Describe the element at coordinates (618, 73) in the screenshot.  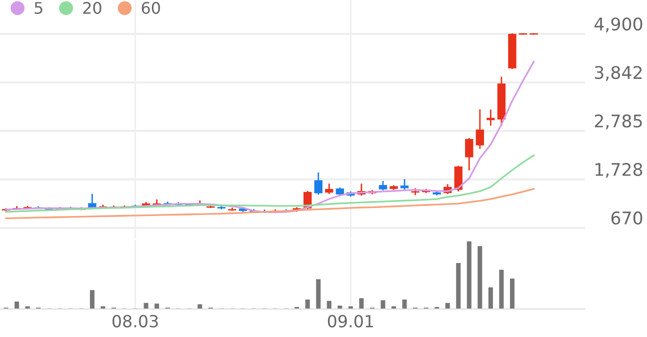
I see `y-tick-label: 3,842` at that location.